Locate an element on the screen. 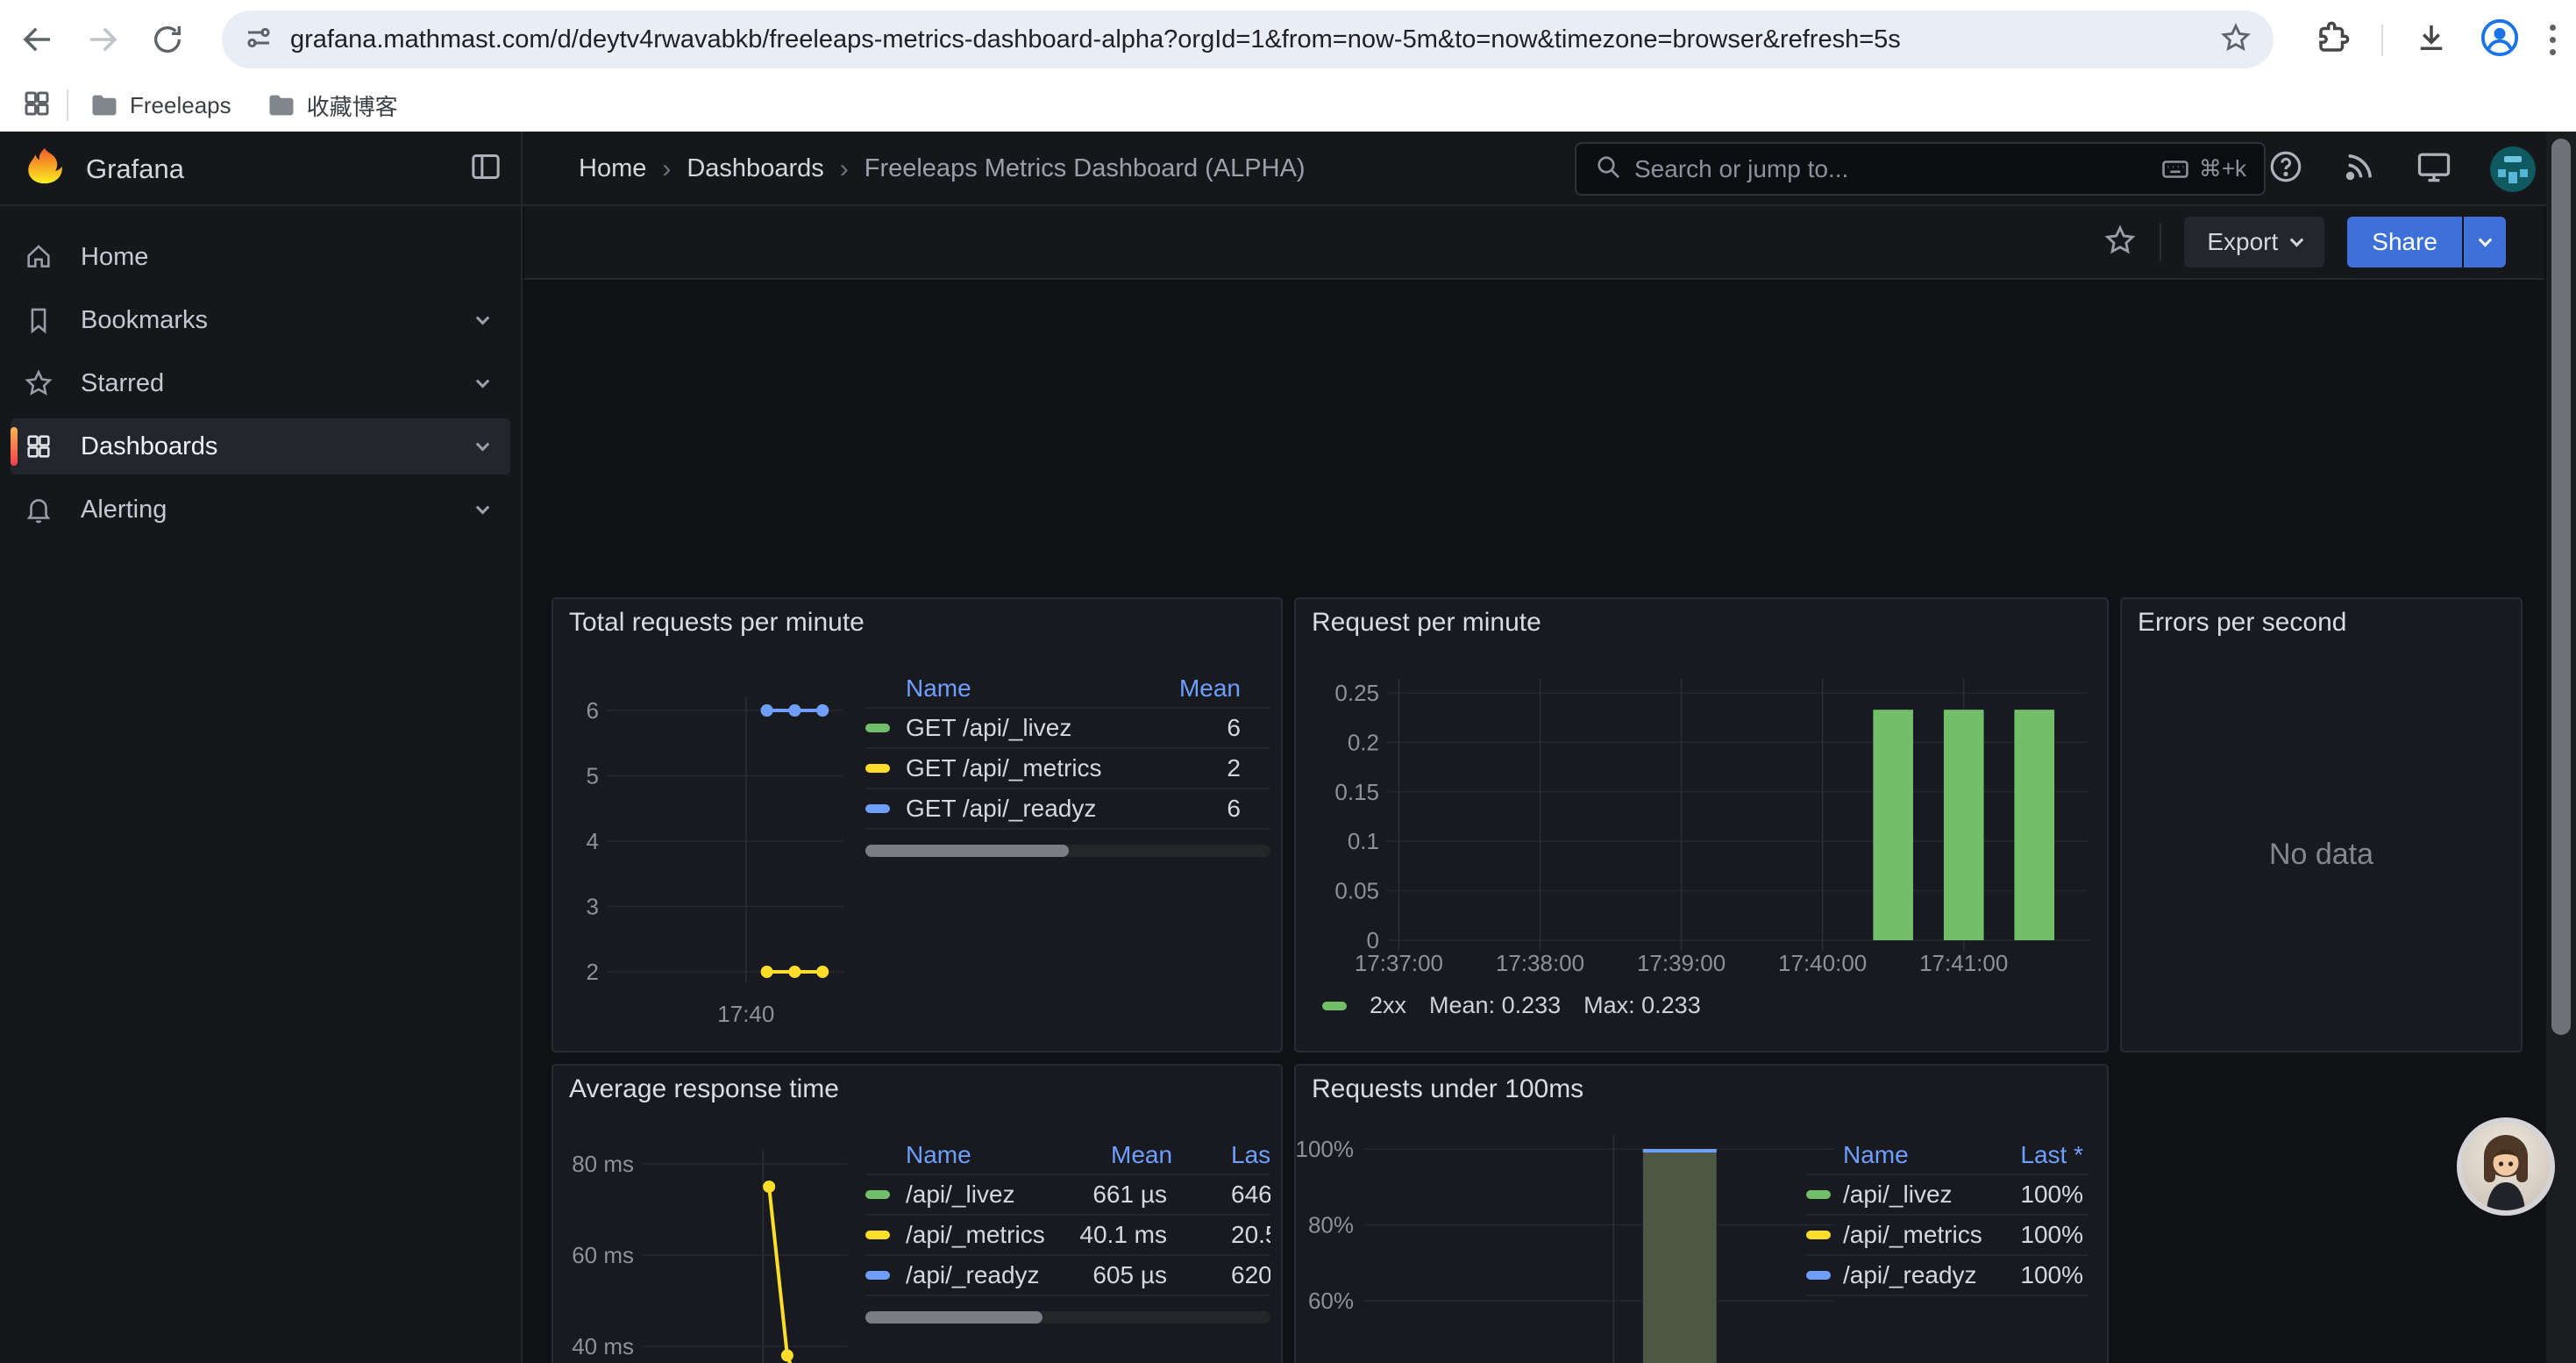  table-cell-value: 605 µs is located at coordinates (1129, 1274).